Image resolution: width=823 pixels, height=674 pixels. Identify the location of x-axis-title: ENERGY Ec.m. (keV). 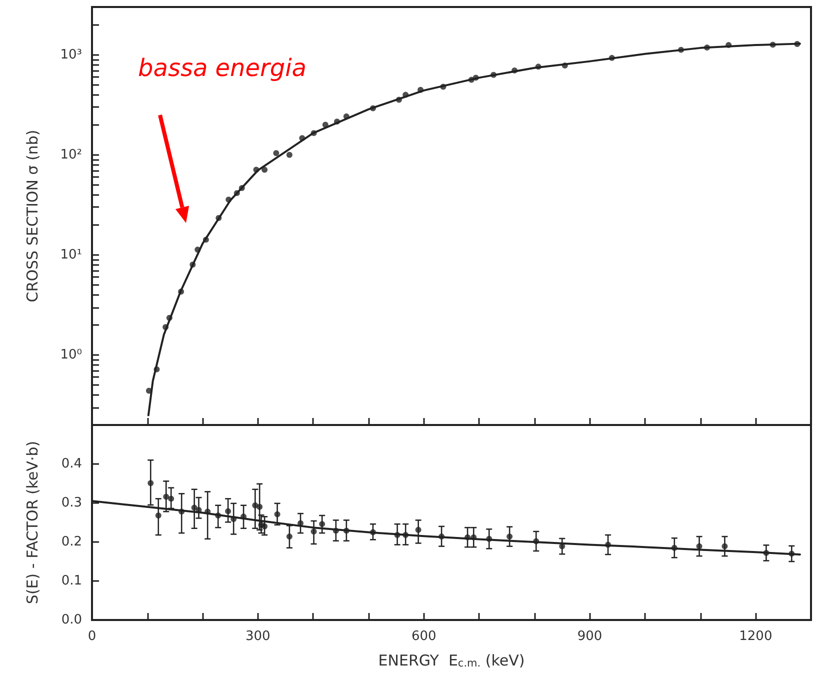
(451, 661).